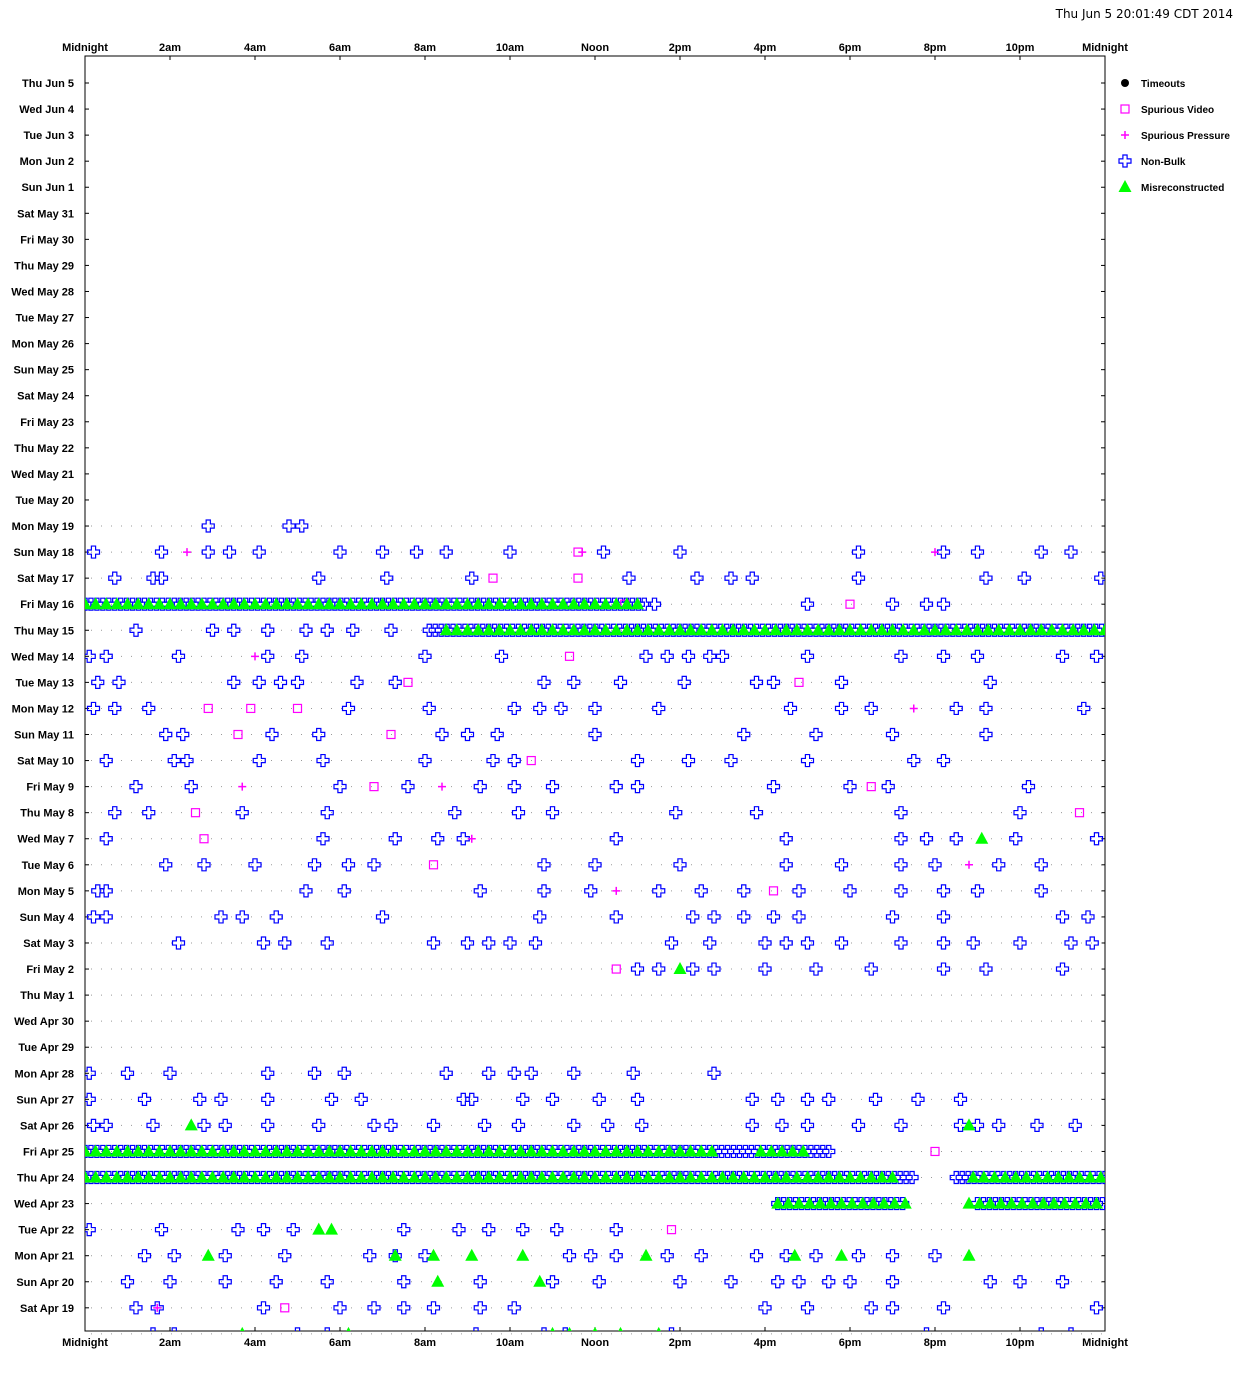 Image resolution: width=1247 pixels, height=1389 pixels. Describe the element at coordinates (47, 814) in the screenshot. I see `y-tick-label: Thu May 8` at that location.